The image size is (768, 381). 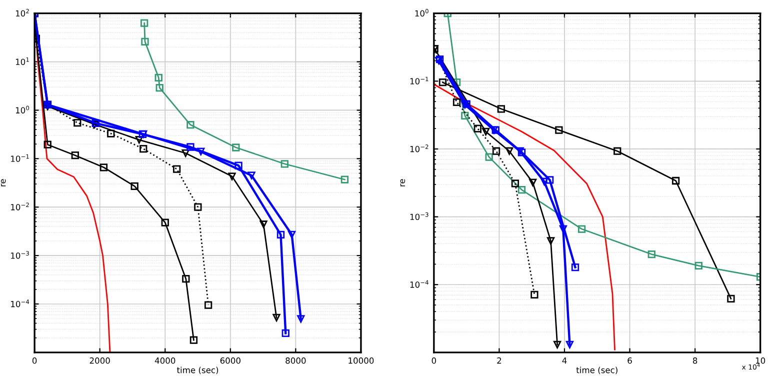 I want to click on y-tick-label: 10$^{1}$, so click(x=22, y=61).